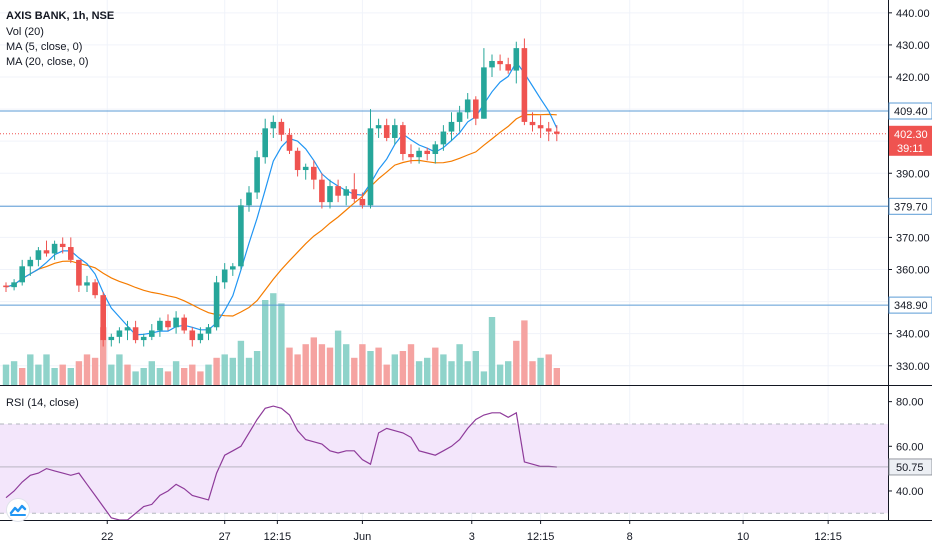  What do you see at coordinates (913, 174) in the screenshot?
I see `price-tick-label: 390.00` at bounding box center [913, 174].